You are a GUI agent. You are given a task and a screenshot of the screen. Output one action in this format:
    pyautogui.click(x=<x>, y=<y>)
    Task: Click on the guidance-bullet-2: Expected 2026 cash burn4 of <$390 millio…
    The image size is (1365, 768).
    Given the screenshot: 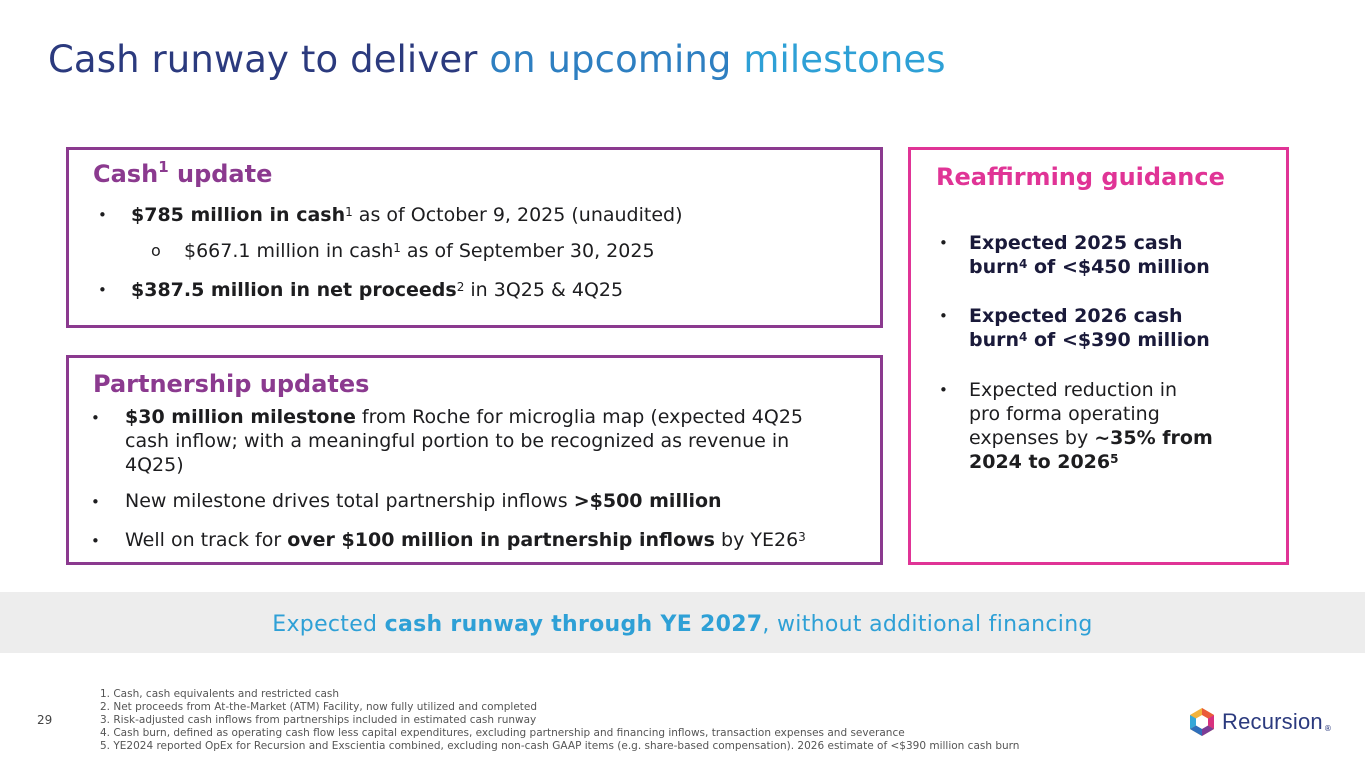 What is the action you would take?
    pyautogui.click(x=1089, y=328)
    